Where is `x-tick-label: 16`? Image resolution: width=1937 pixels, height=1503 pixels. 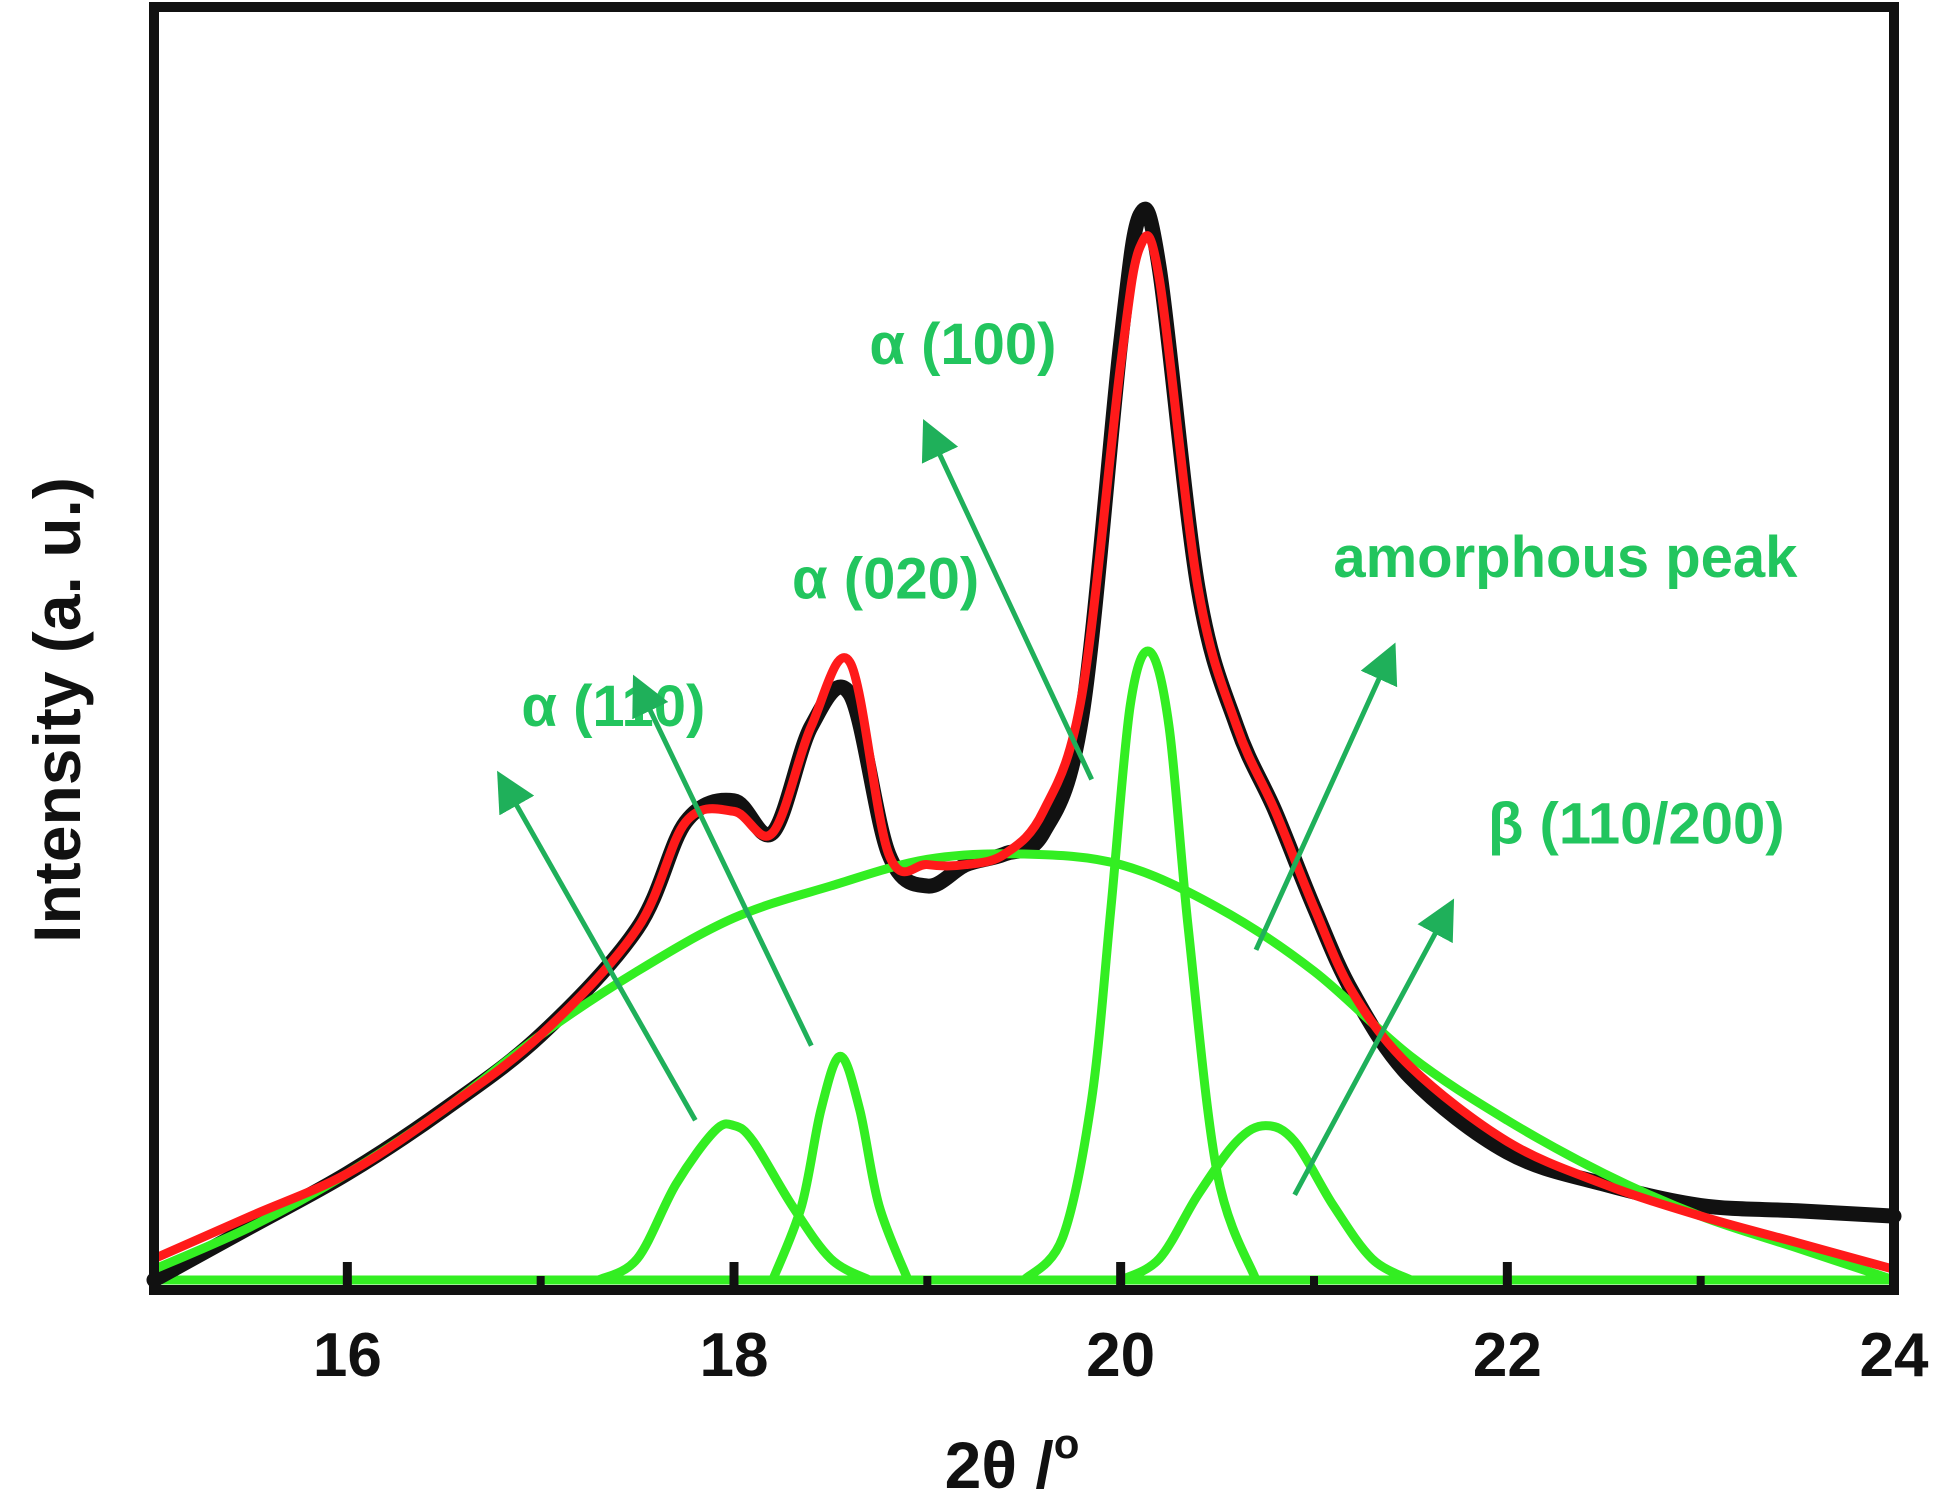 x-tick-label: 16 is located at coordinates (347, 1355).